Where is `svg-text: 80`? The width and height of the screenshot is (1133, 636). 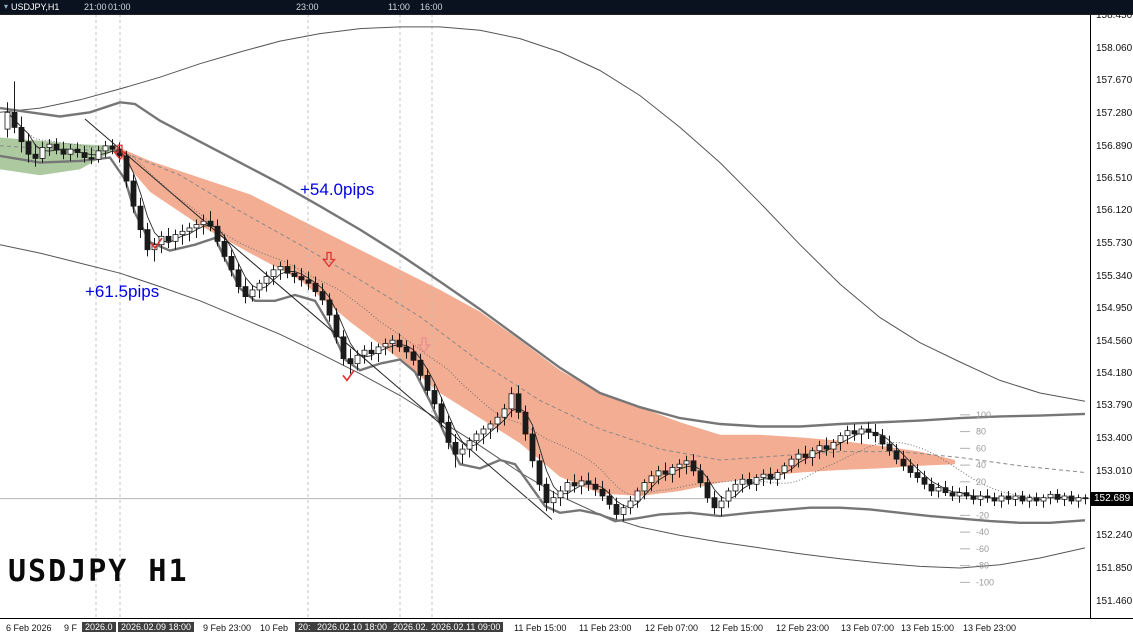
svg-text: 80 is located at coordinates (981, 432).